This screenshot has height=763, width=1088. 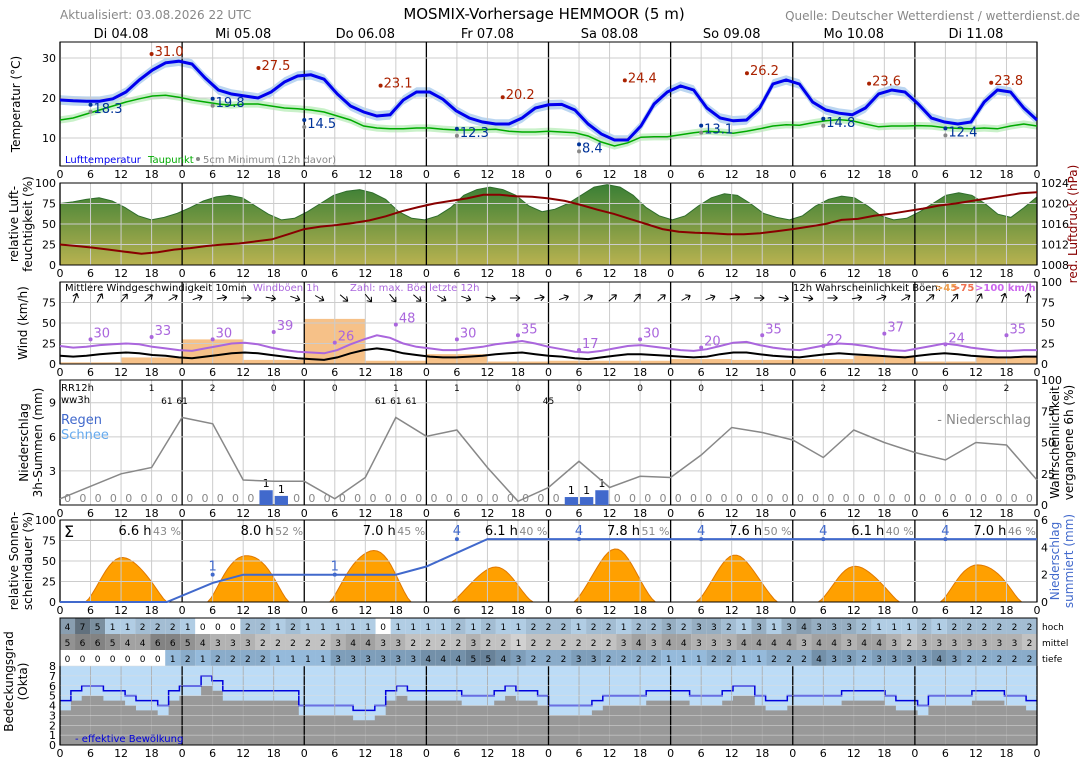 What do you see at coordinates (49, 303) in the screenshot?
I see `y-tick-label: 75` at bounding box center [49, 303].